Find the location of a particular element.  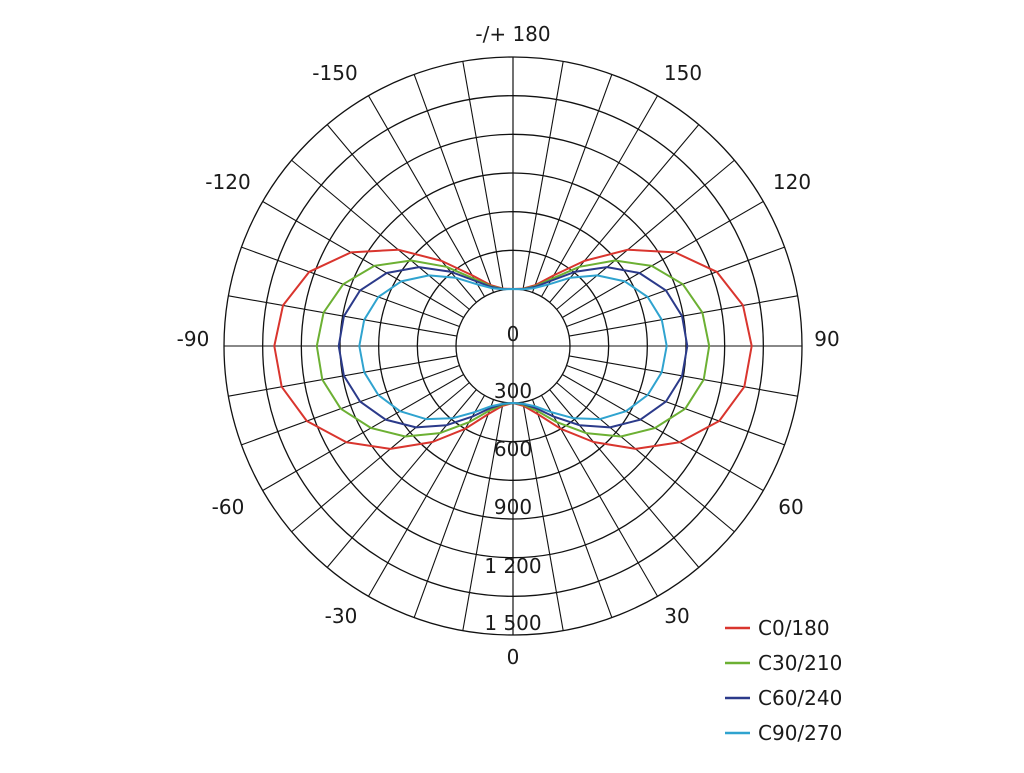

radial-tick-label: 1 500 is located at coordinates (512, 623).